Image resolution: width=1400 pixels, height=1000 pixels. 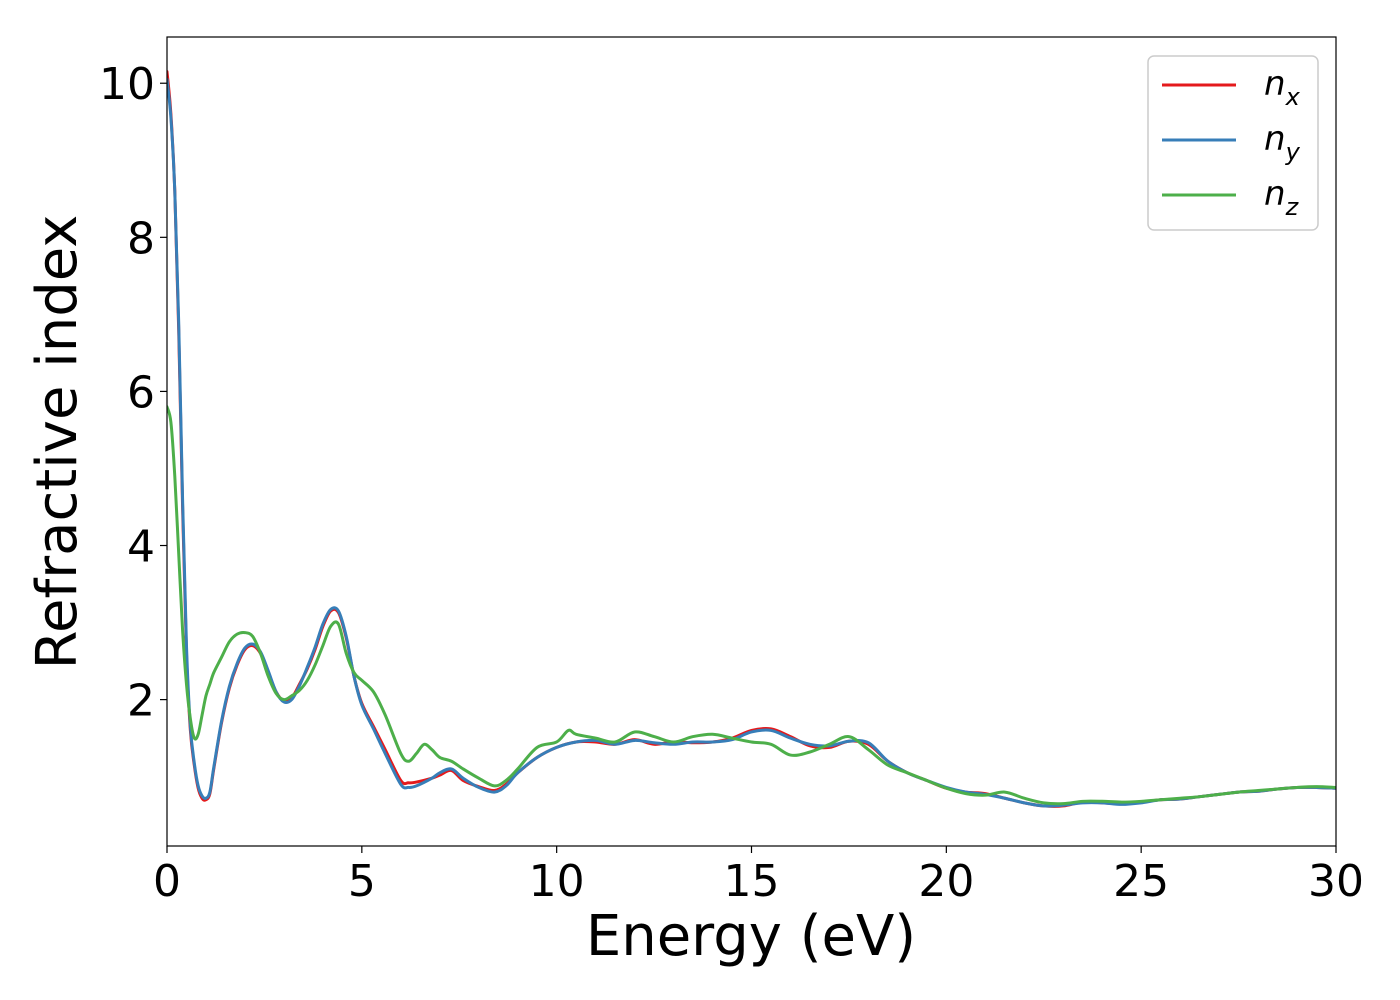 I want to click on legend-subscript-y: y, so click(x=1293, y=152).